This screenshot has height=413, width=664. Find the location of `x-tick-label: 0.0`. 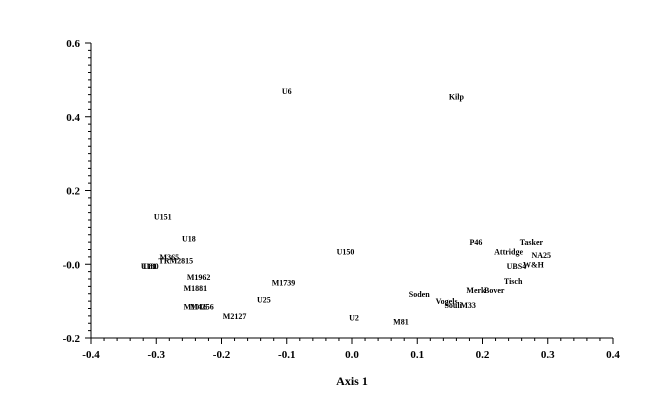

x-tick-label: 0.0 is located at coordinates (352, 355).